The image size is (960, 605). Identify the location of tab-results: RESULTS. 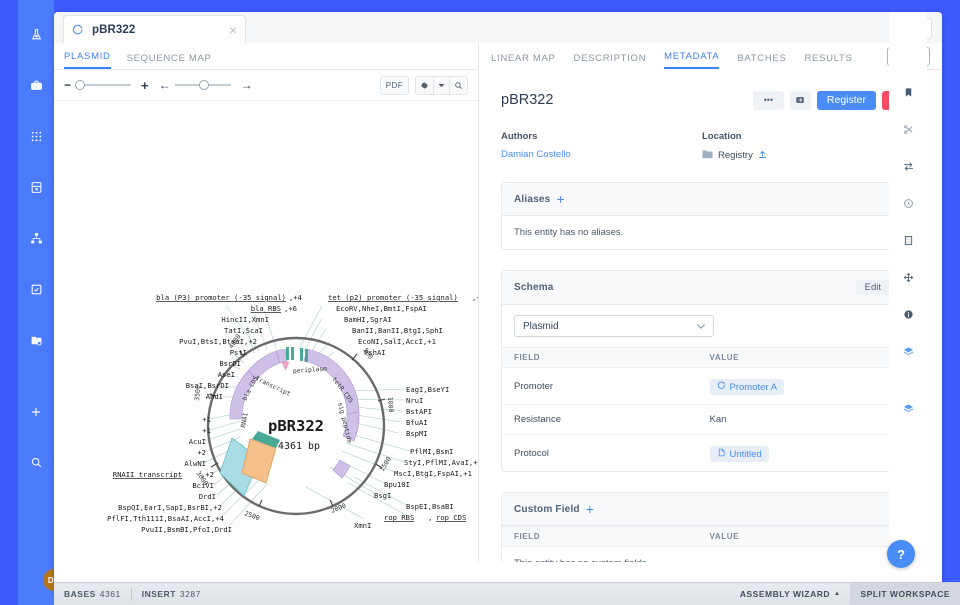
(828, 58).